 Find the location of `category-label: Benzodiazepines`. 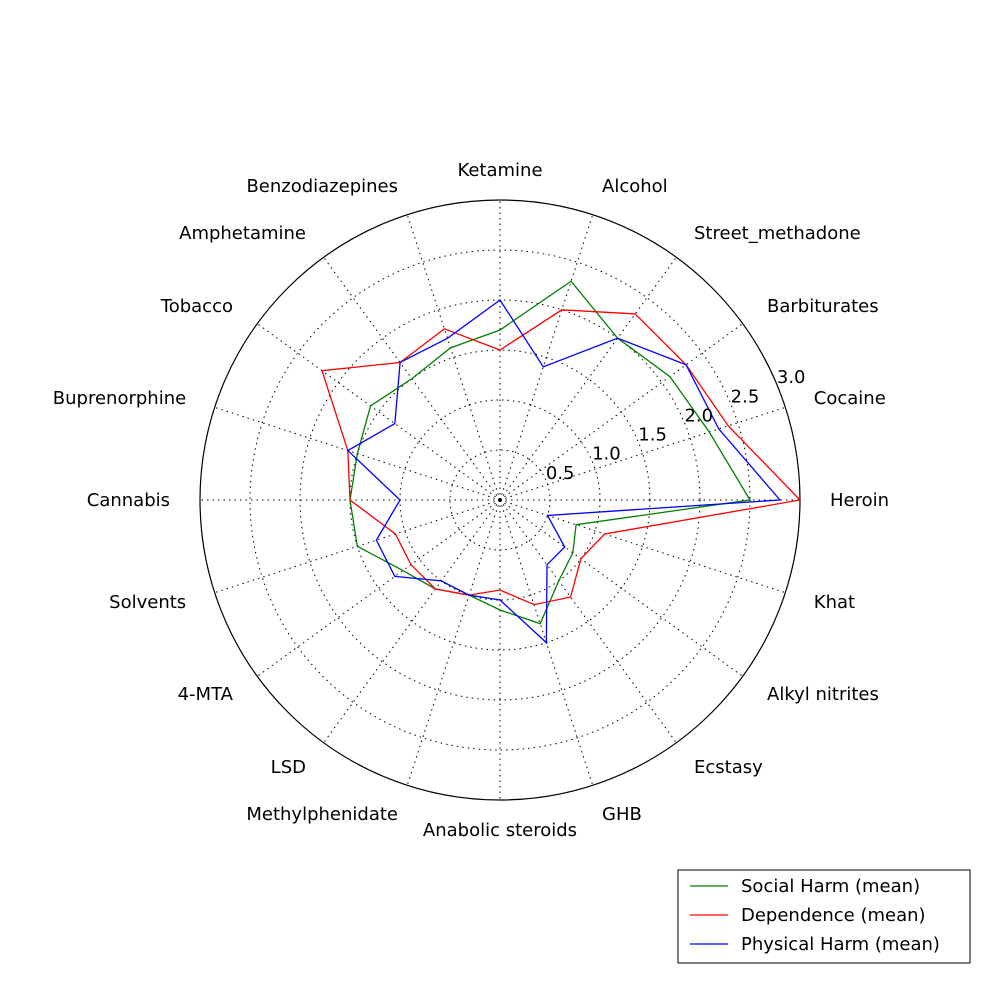

category-label: Benzodiazepines is located at coordinates (322, 186).